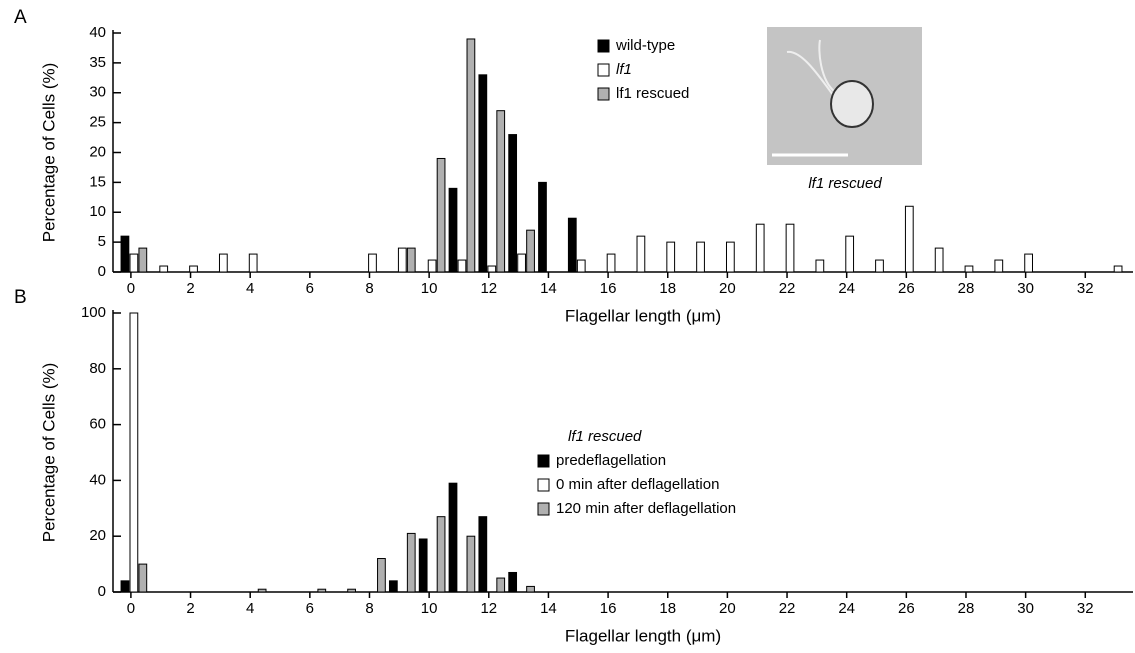 The image size is (1135, 653). I want to click on legend-title: lf1 rescued, so click(605, 436).